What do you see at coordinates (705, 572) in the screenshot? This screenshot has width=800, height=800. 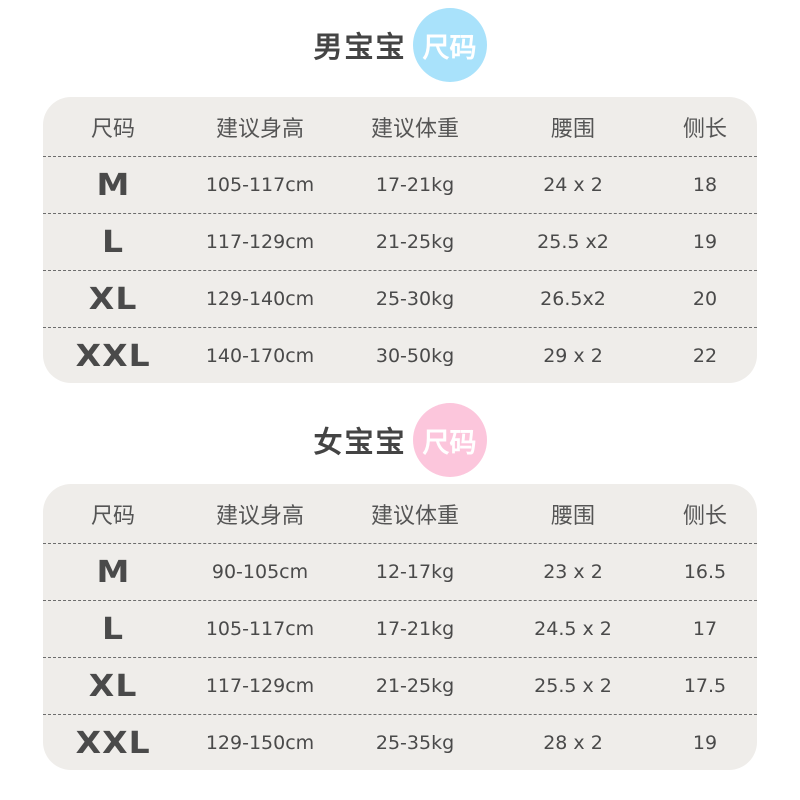 I see `table-cell: 16.5` at bounding box center [705, 572].